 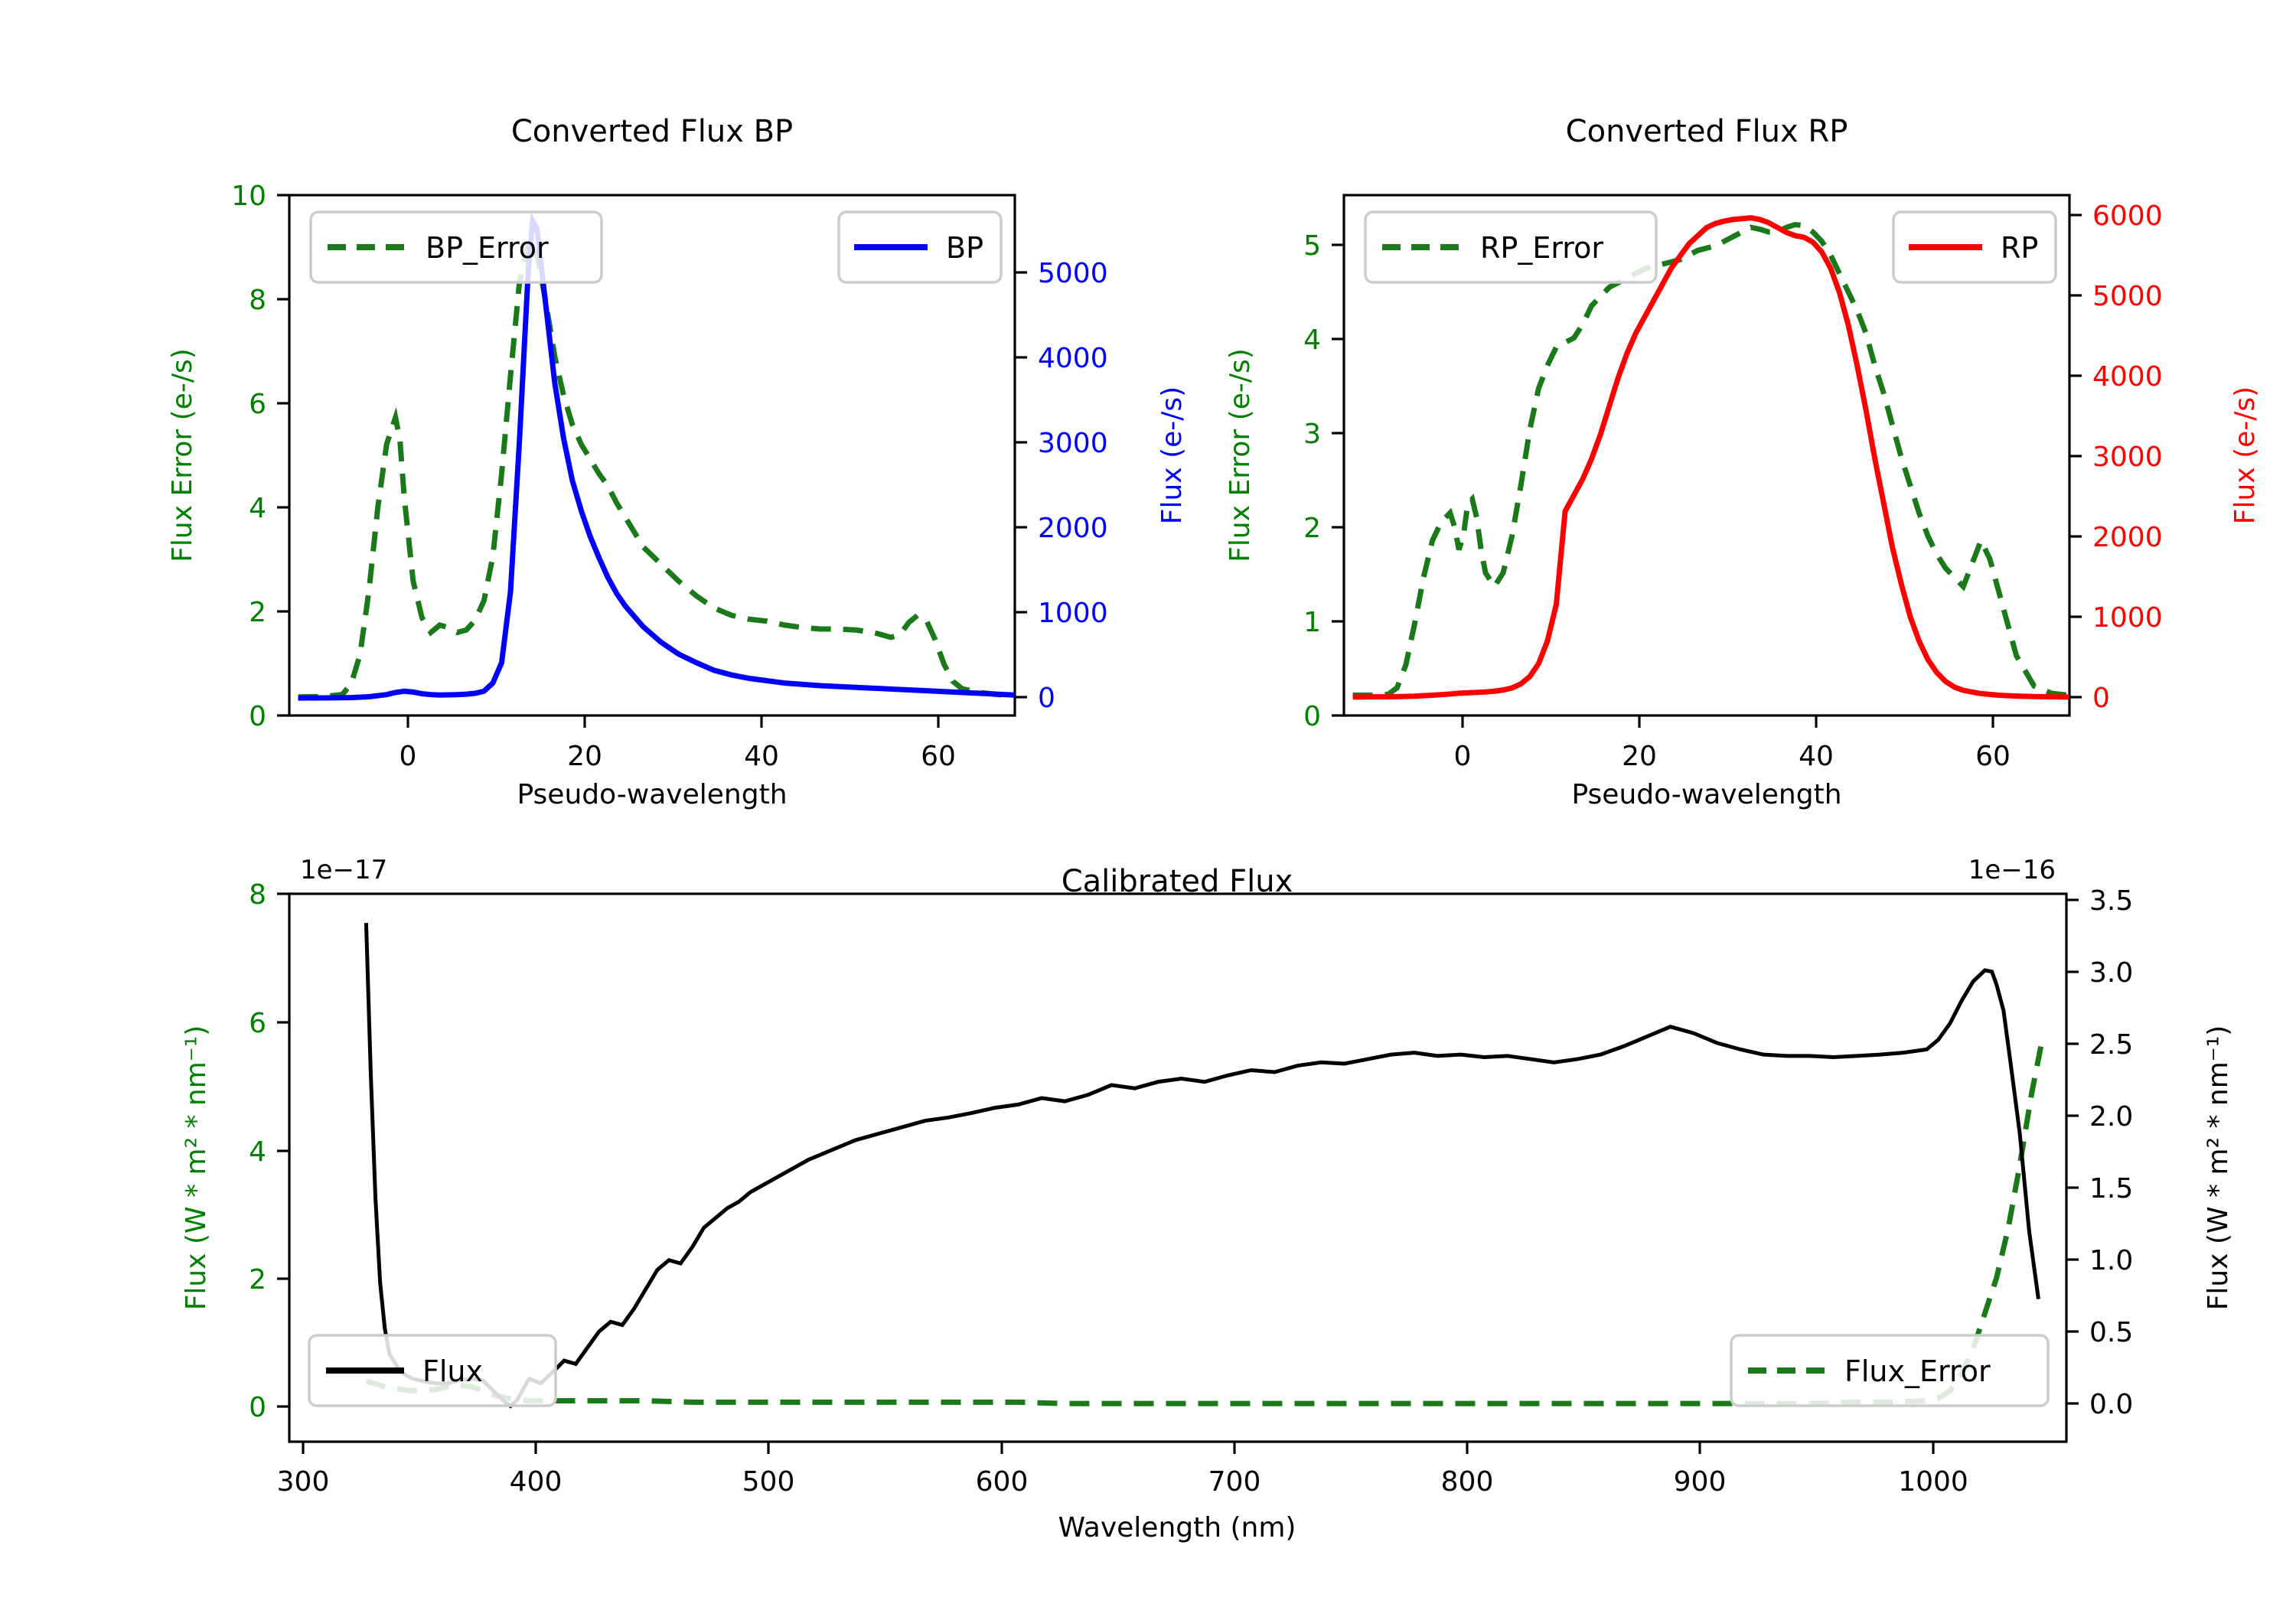 What do you see at coordinates (257, 1023) in the screenshot?
I see `cal-ytick-left-6: 6` at bounding box center [257, 1023].